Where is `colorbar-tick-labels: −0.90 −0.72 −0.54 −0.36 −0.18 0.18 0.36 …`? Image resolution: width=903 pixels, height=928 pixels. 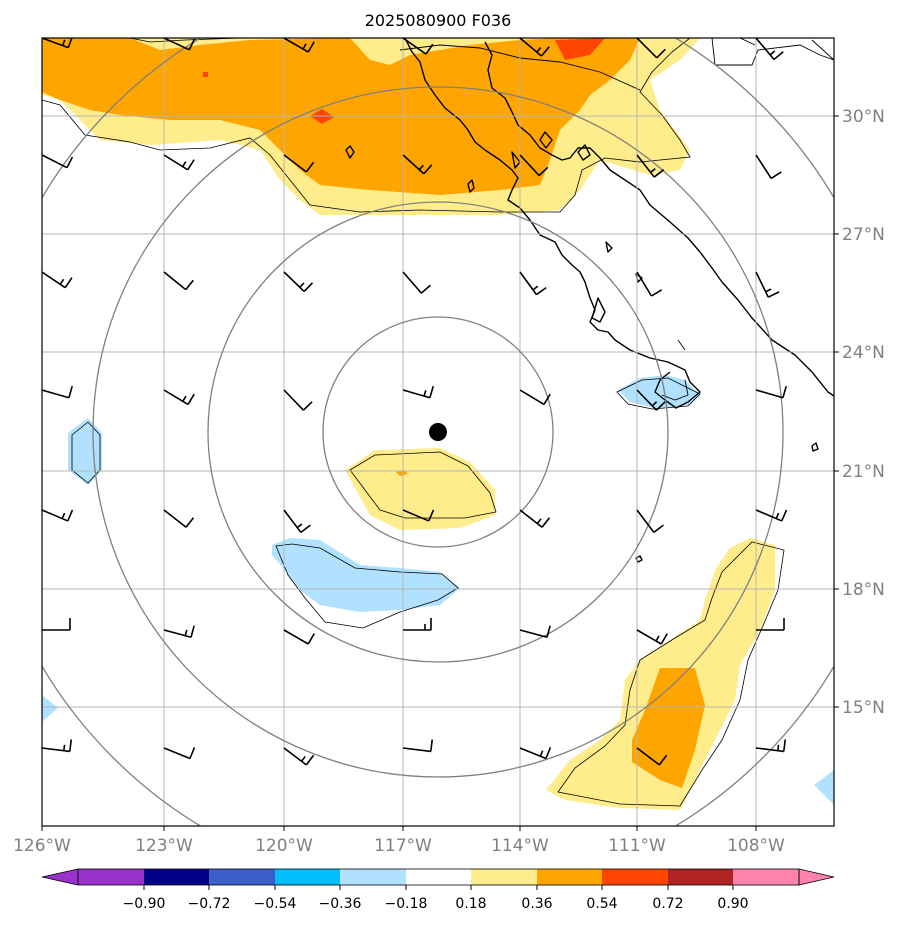
colorbar-tick-labels: −0.90 −0.72 −0.54 −0.36 −0.18 0.18 0.36 … is located at coordinates (436, 904).